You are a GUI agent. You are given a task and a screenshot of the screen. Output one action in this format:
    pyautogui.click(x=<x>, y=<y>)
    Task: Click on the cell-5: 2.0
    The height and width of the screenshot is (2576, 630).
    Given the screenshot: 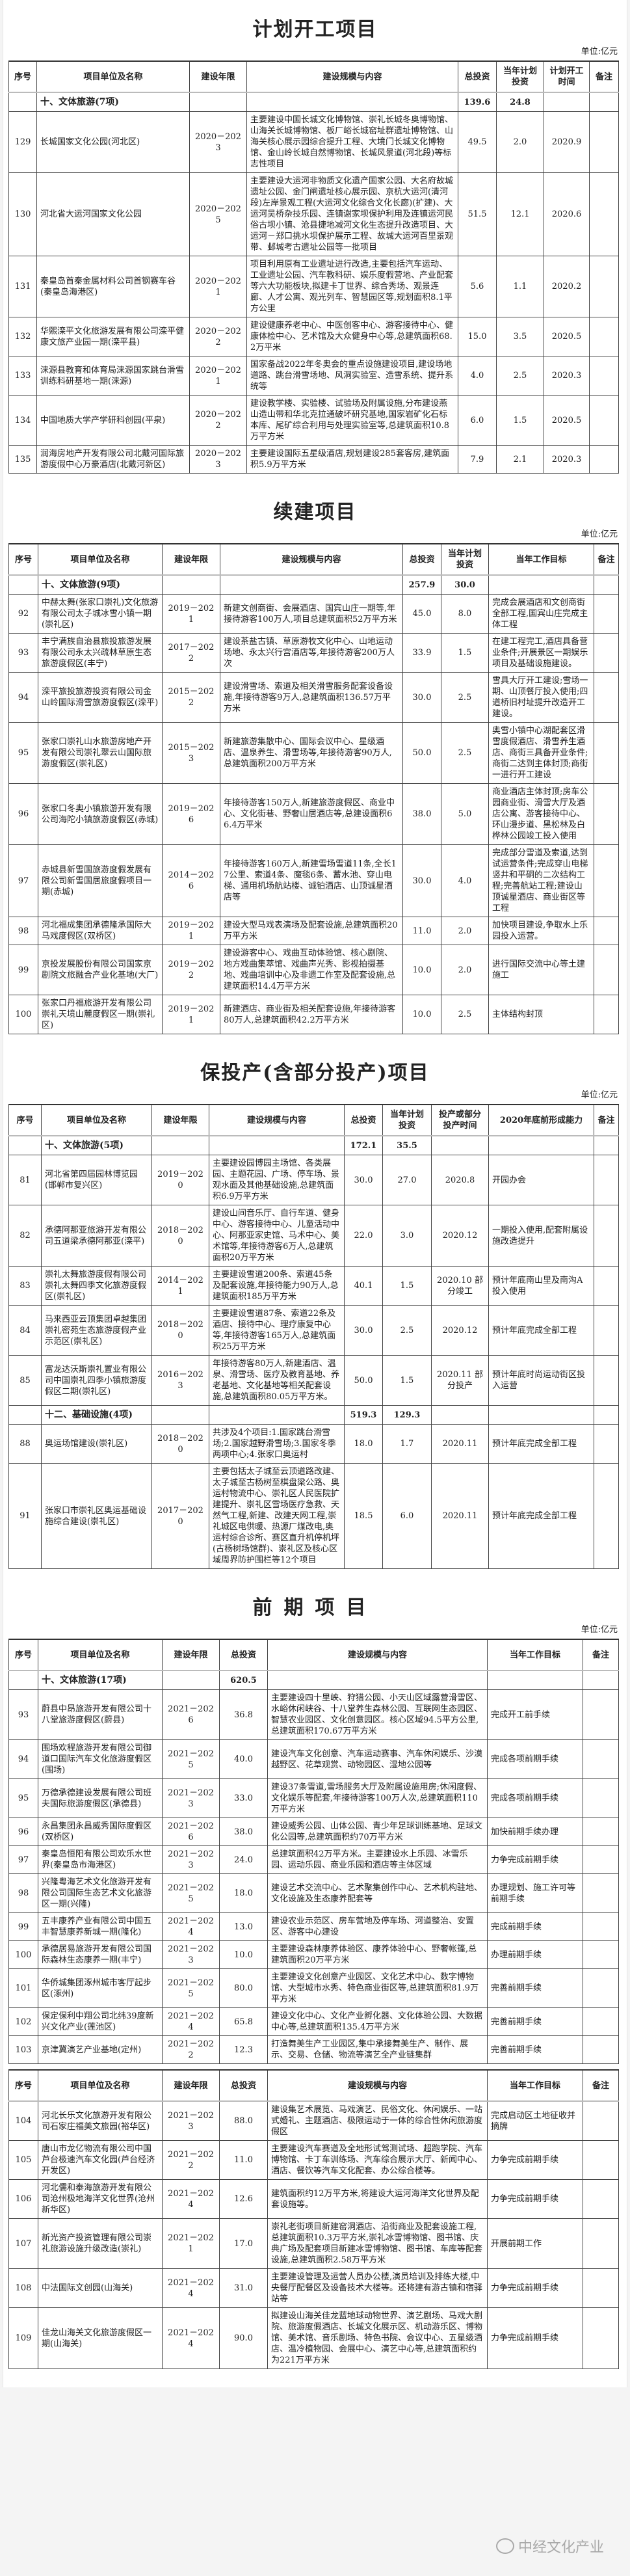 What is the action you would take?
    pyautogui.click(x=465, y=931)
    